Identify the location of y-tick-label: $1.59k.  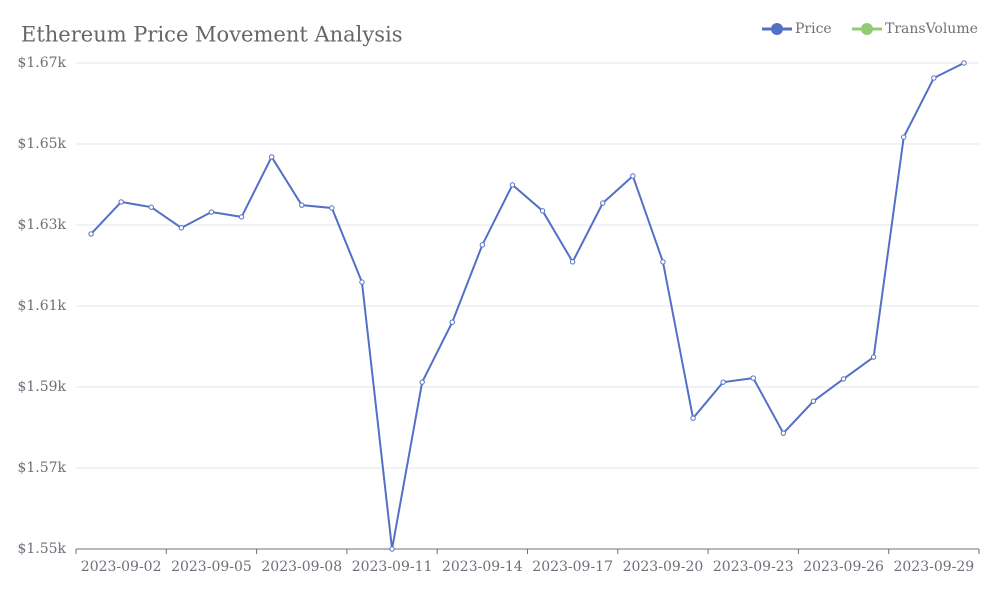
(41, 387).